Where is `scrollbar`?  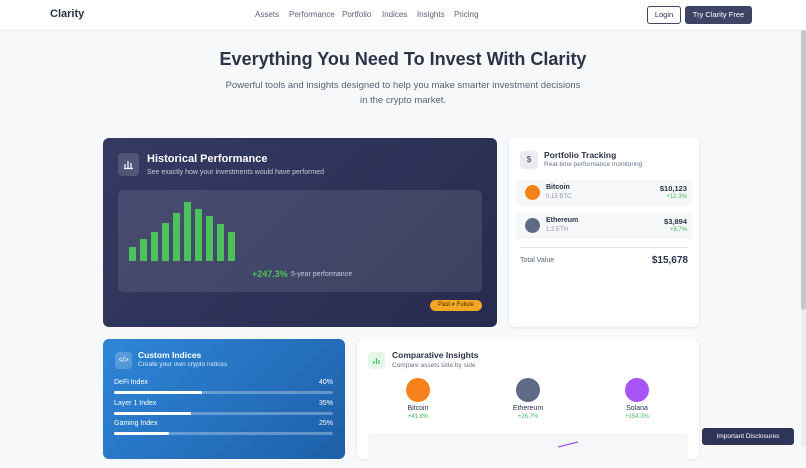 scrollbar is located at coordinates (803, 238).